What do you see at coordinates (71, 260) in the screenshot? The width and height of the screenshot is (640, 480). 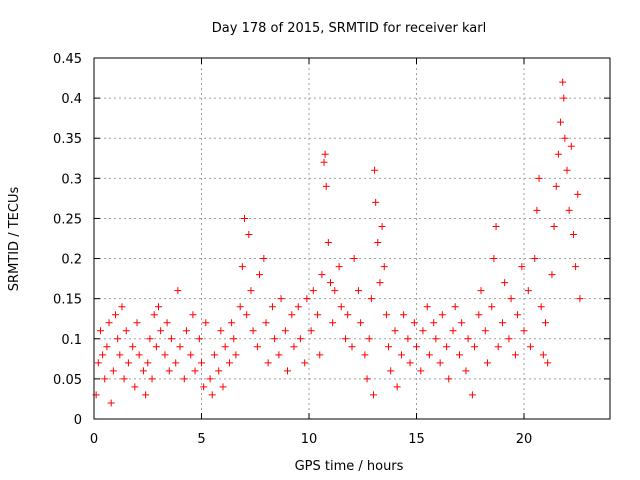 I see `y-tick-label: 0.2` at bounding box center [71, 260].